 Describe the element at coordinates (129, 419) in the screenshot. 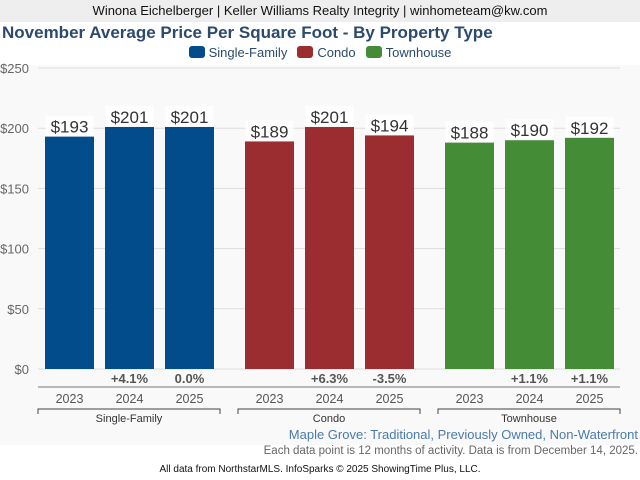

I see `group-label: Single-Family` at that location.